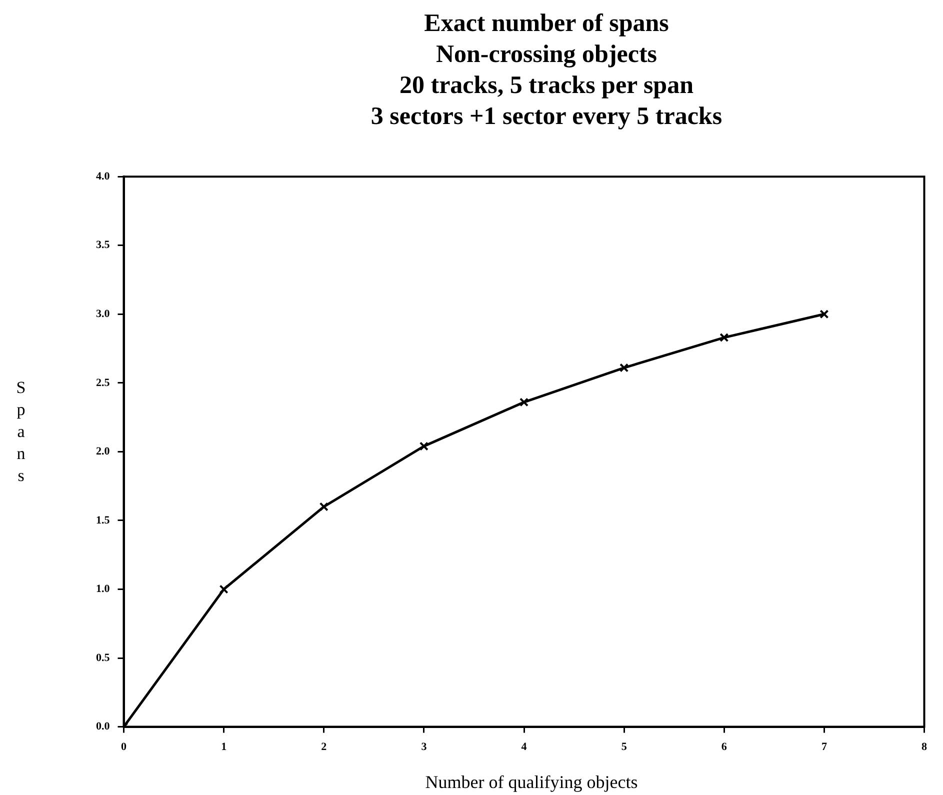 The height and width of the screenshot is (795, 943). Describe the element at coordinates (103, 726) in the screenshot. I see `y-tick-label: 0.0` at that location.